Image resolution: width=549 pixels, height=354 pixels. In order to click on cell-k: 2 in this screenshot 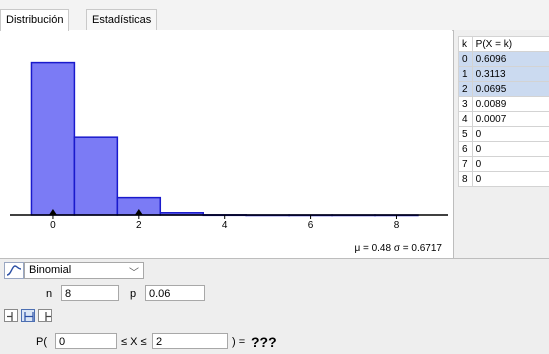, I will do `click(465, 89)`.